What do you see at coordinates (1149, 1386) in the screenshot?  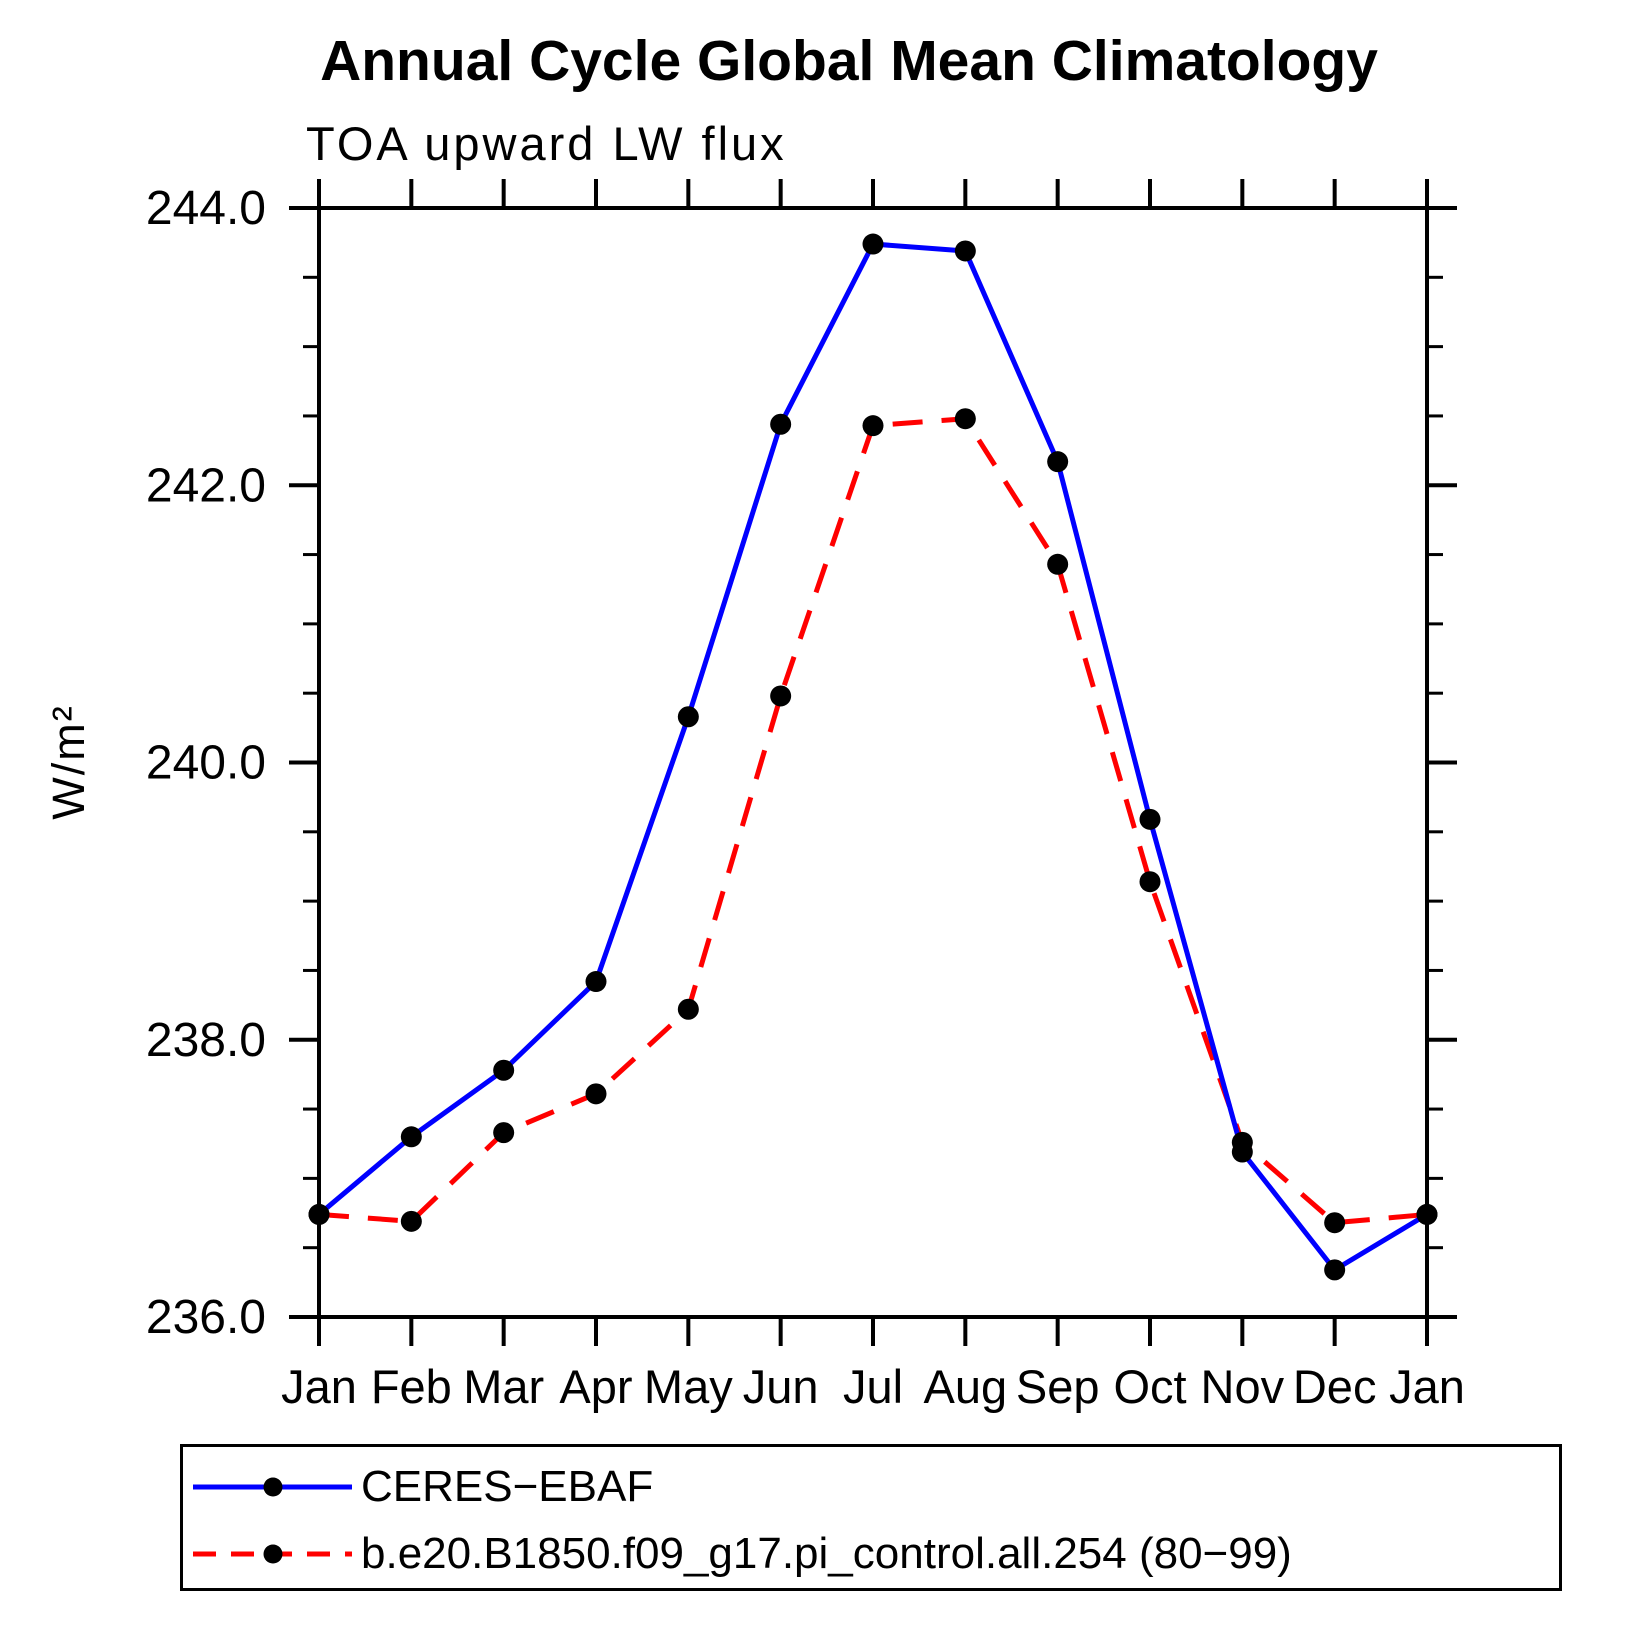 I see `x-tick-label: Oct` at bounding box center [1149, 1386].